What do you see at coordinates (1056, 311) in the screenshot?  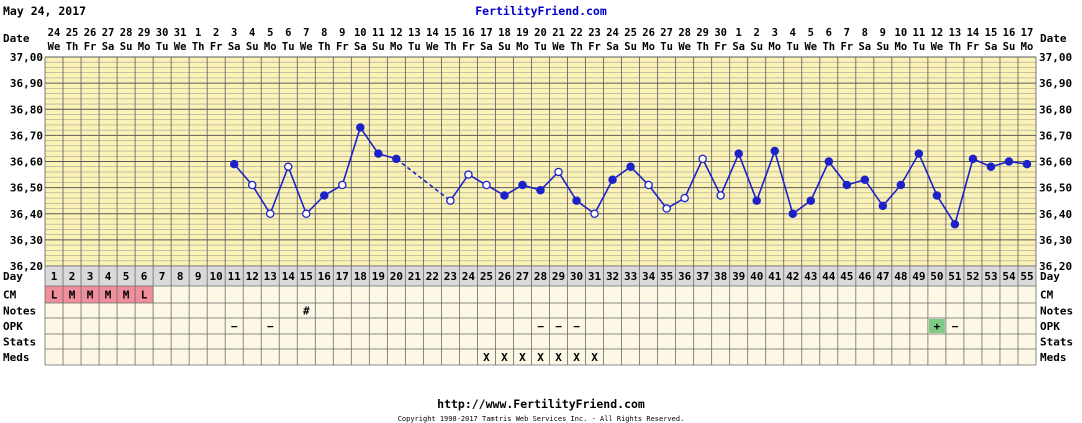 I see `notes-row-label-right: Notes` at bounding box center [1056, 311].